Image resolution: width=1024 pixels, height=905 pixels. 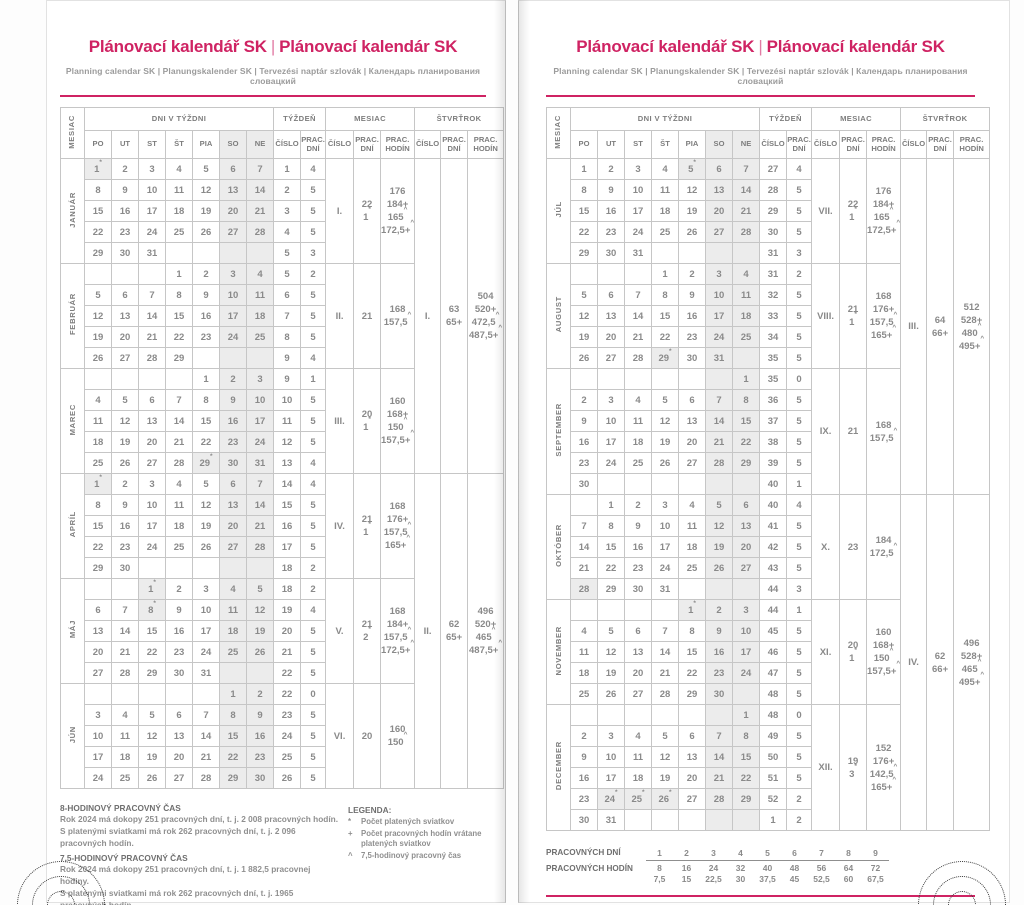 What do you see at coordinates (98, 232) in the screenshot?
I see `day-cell: 22` at bounding box center [98, 232].